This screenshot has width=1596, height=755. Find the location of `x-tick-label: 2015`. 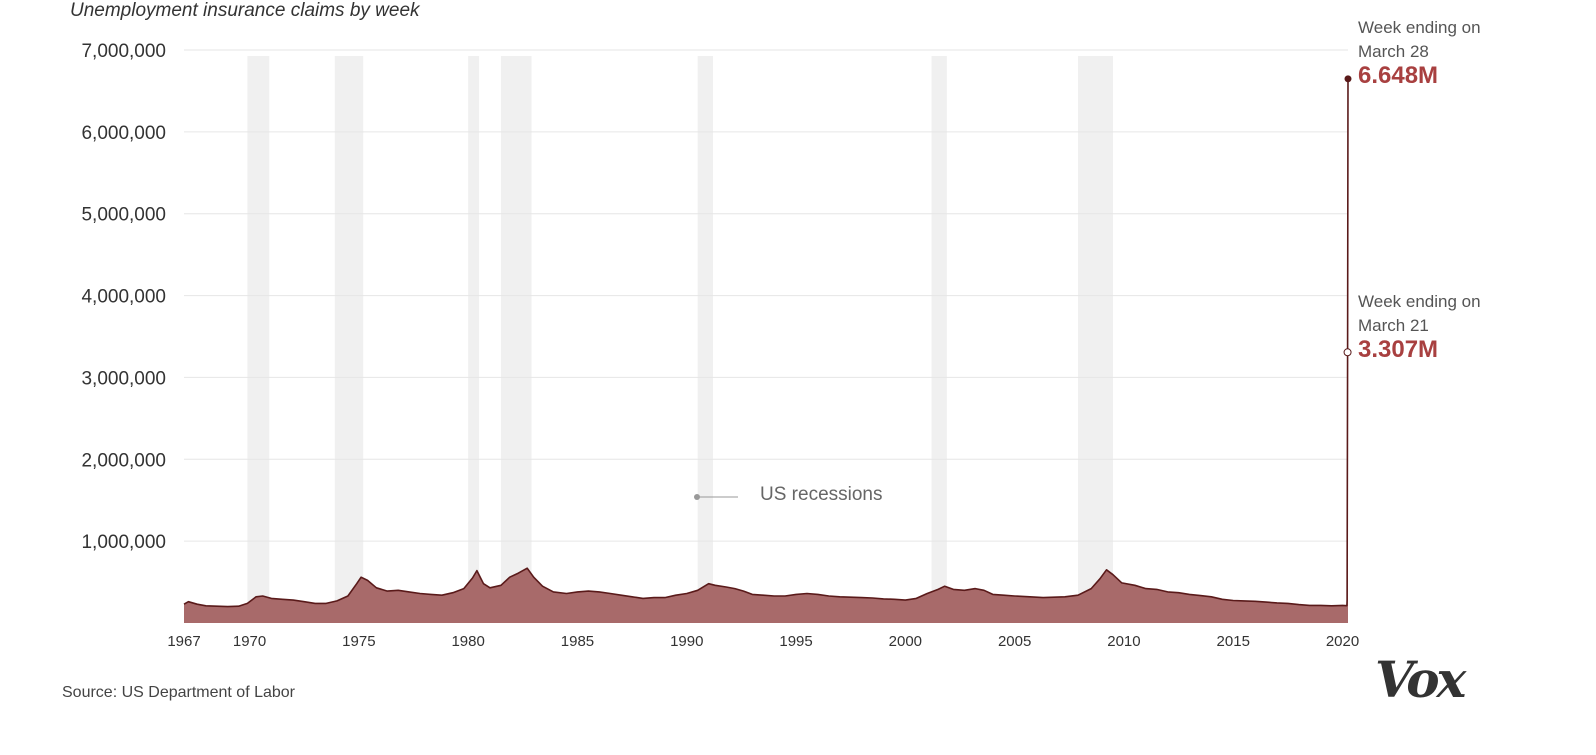

x-tick-label: 2015 is located at coordinates (1233, 641).